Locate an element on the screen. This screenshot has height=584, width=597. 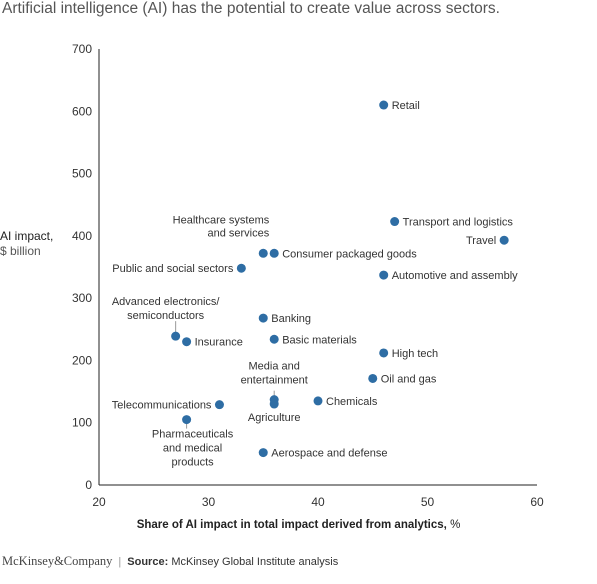
label-media-and-entertainment: Media and entertainment is located at coordinates (274, 374).